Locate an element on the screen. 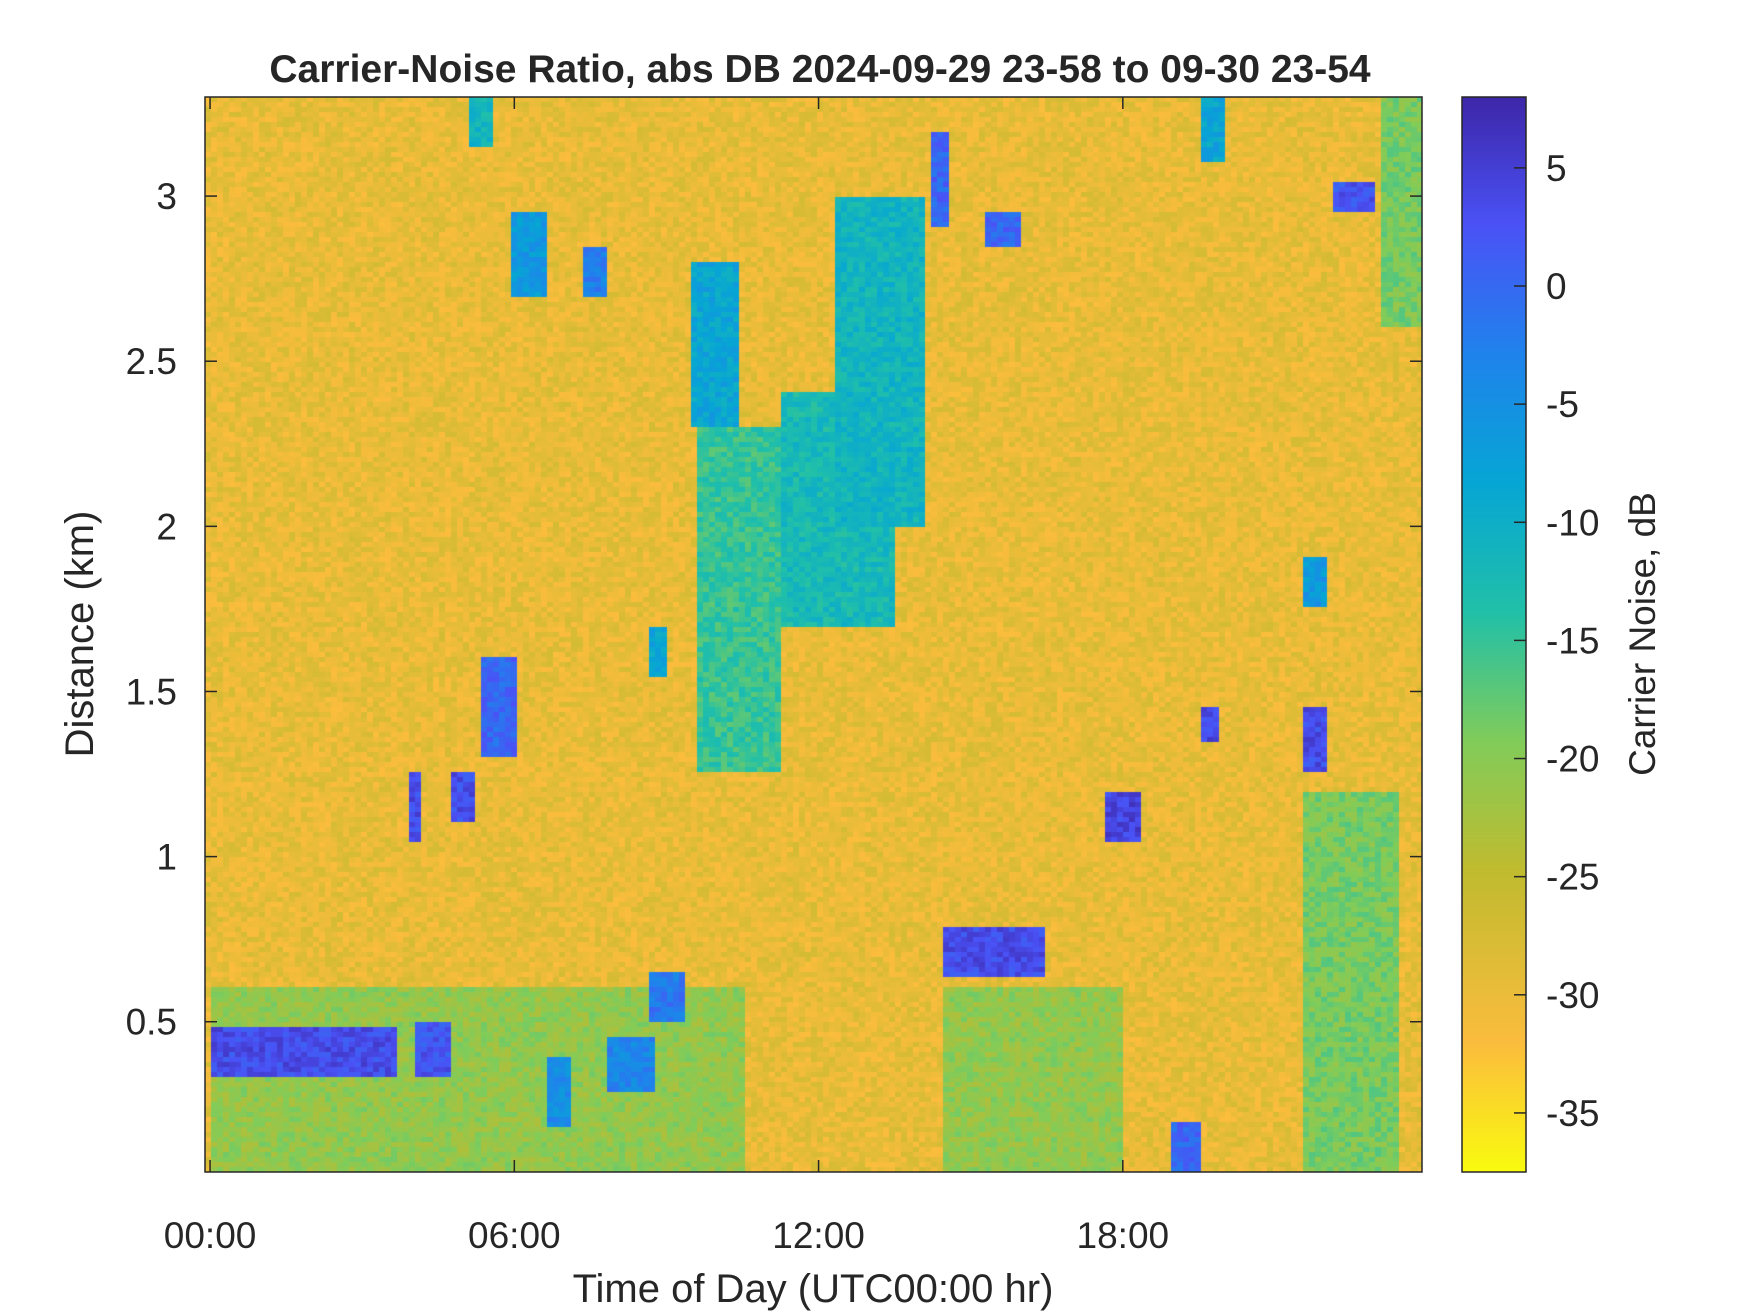 The image size is (1750, 1313). colorbar-tick-label: -10 is located at coordinates (1572, 522).